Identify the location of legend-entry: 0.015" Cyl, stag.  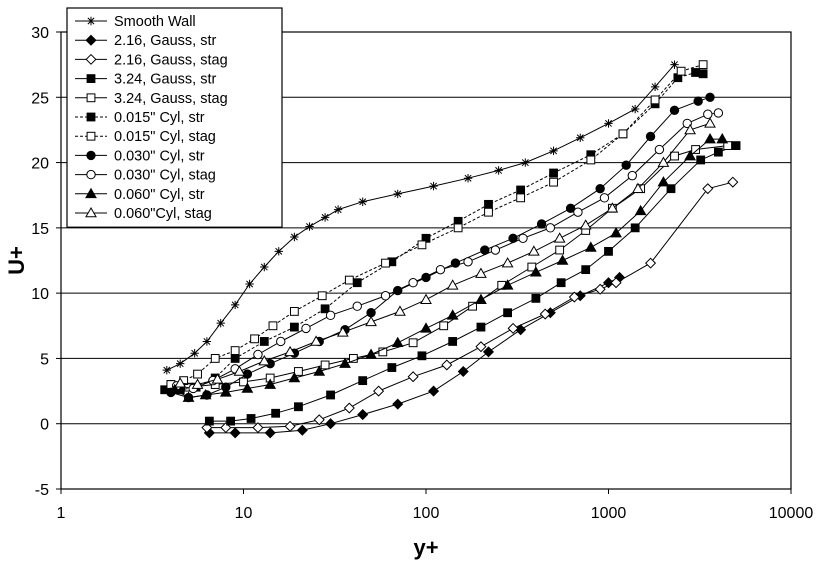
(145, 137).